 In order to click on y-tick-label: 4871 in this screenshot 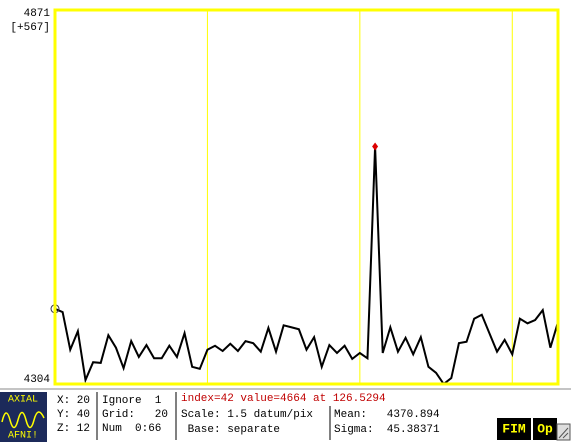, I will do `click(37, 14)`.